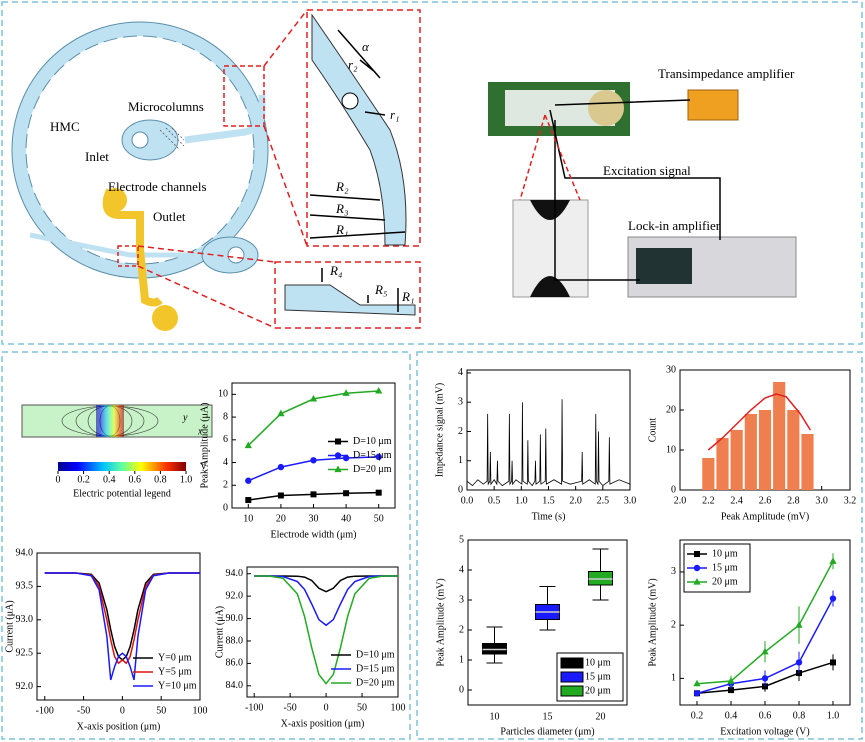 The width and height of the screenshot is (865, 742). Describe the element at coordinates (671, 369) in the screenshot. I see `y-tick-label: 30` at that location.